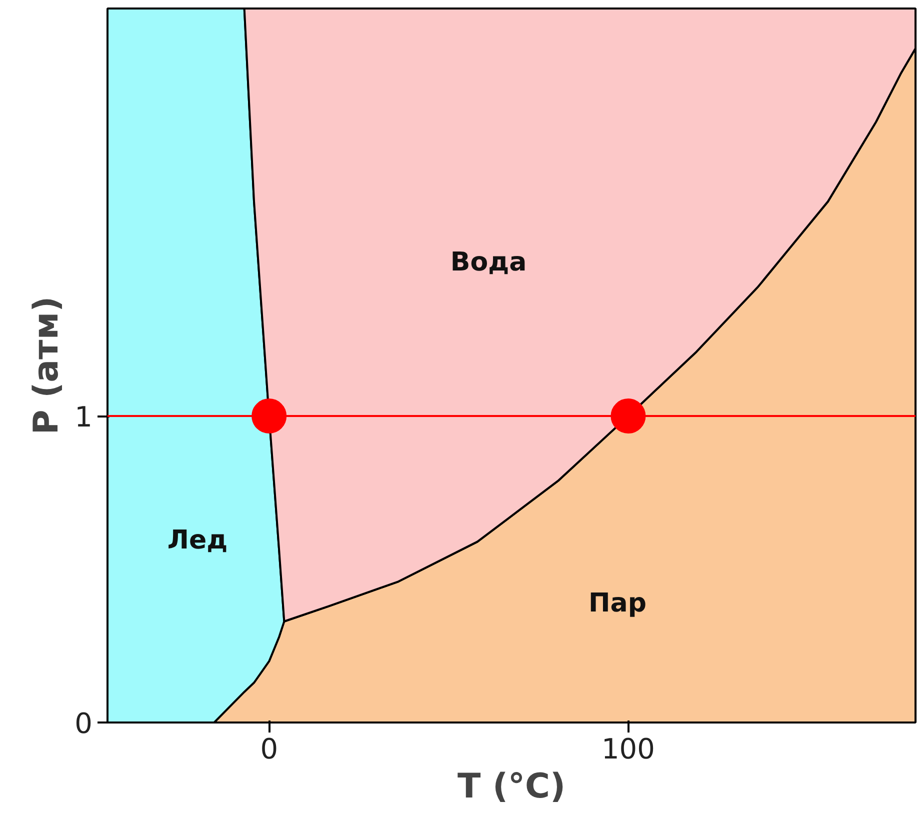  I want to click on y-axis-title: P (атм), so click(46, 365).